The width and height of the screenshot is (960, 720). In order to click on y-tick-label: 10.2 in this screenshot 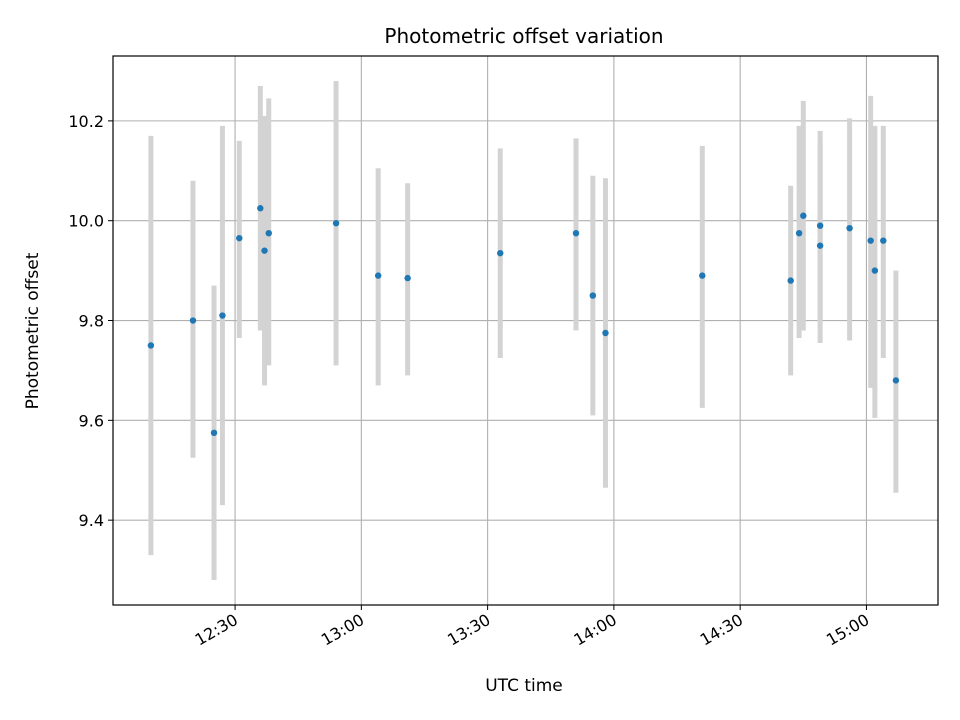, I will do `click(86, 121)`.